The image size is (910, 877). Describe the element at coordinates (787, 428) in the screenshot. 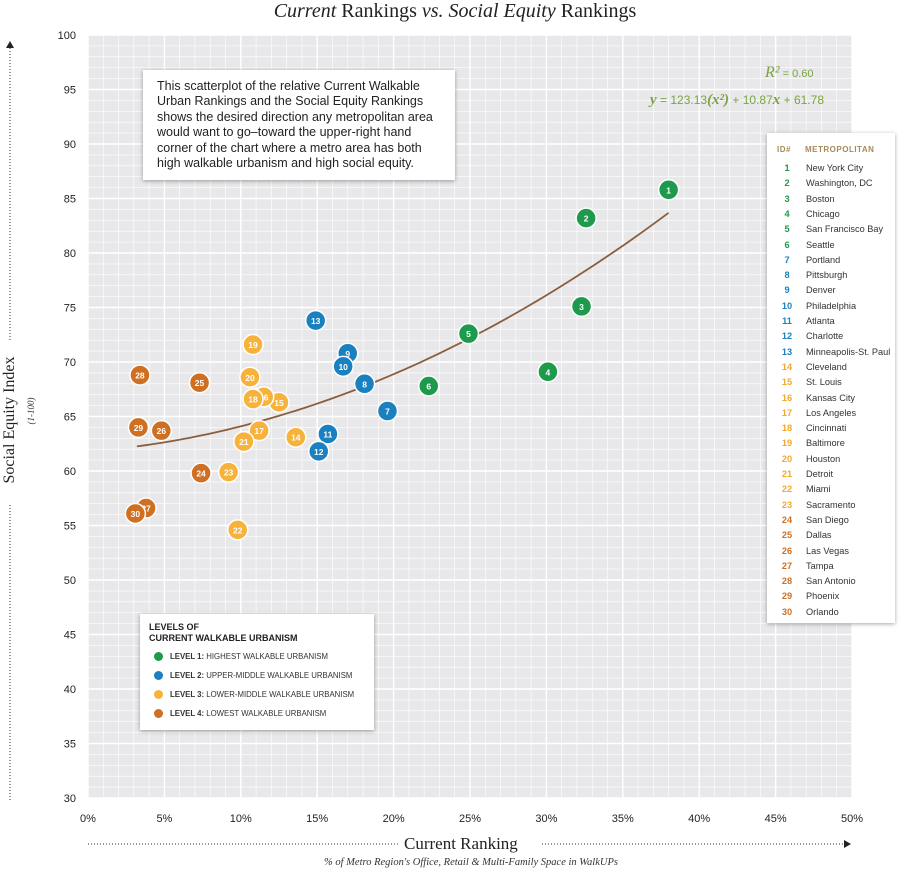

I see `metro-id: 18` at that location.